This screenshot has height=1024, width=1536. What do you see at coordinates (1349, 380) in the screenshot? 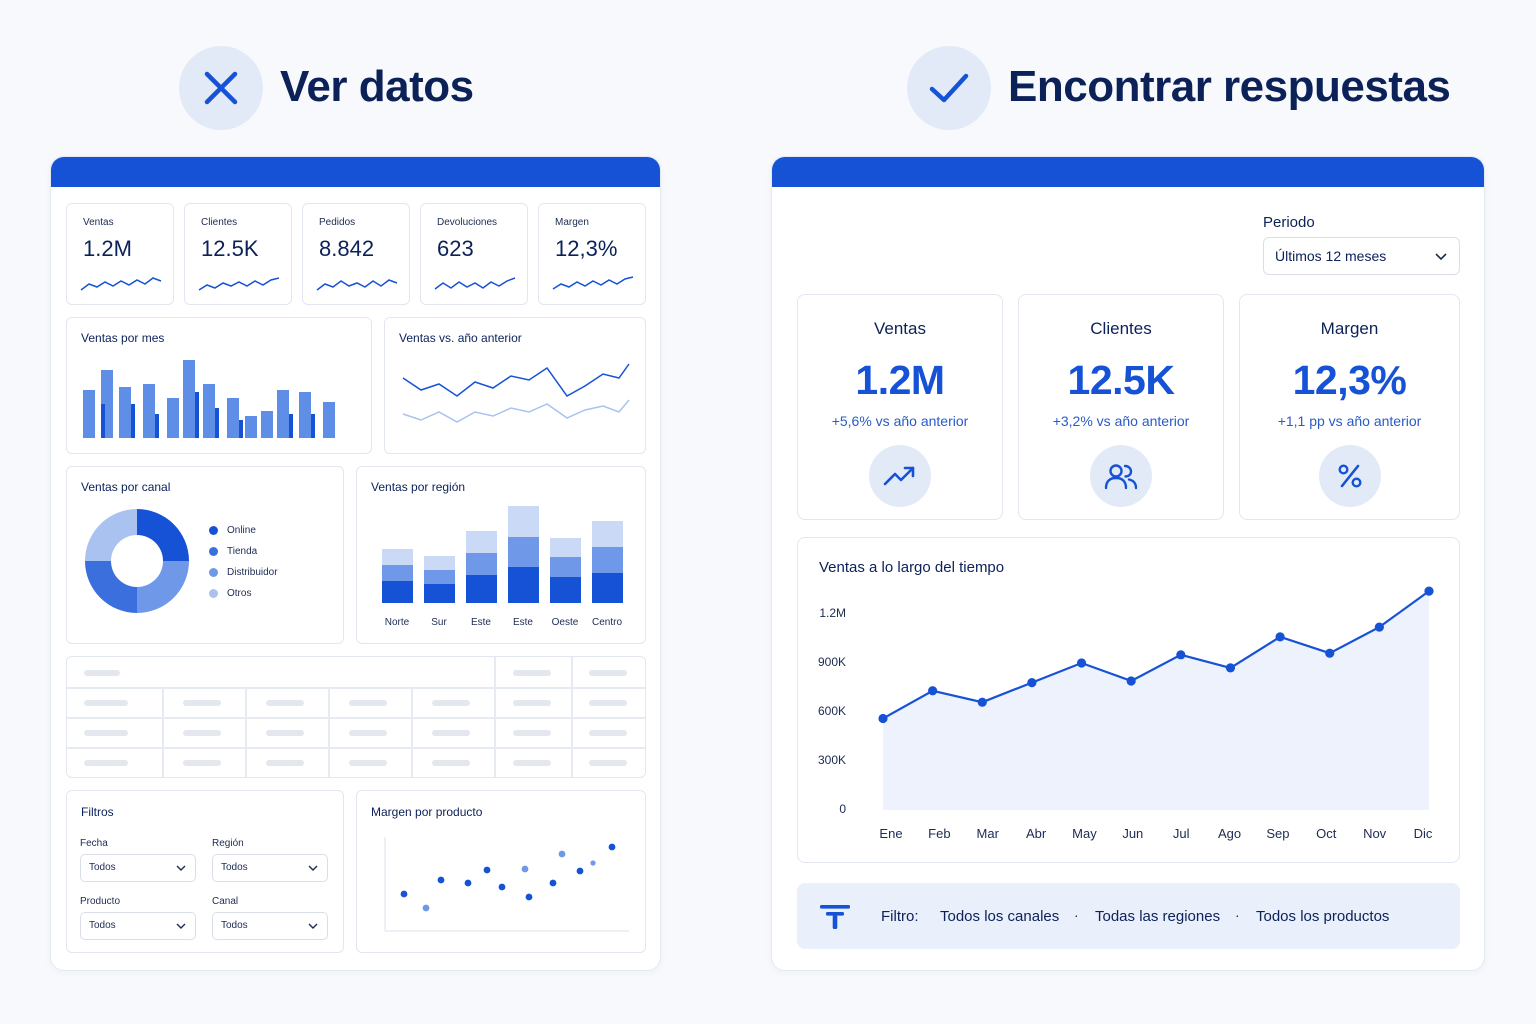
I see `kpi-value: 12,3%` at bounding box center [1349, 380].